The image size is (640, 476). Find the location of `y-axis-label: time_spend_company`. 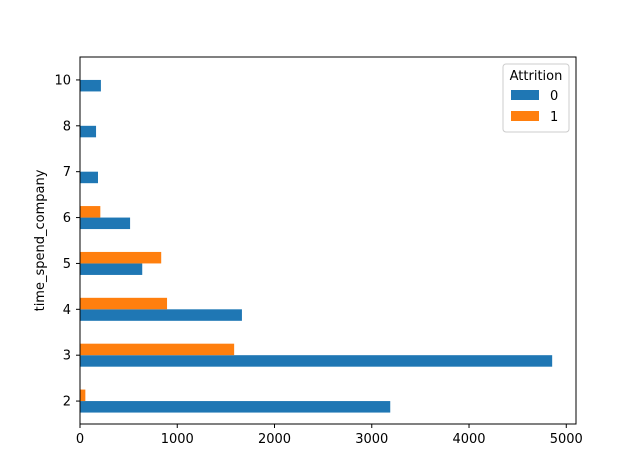

y-axis-label: time_spend_company is located at coordinates (40, 240).